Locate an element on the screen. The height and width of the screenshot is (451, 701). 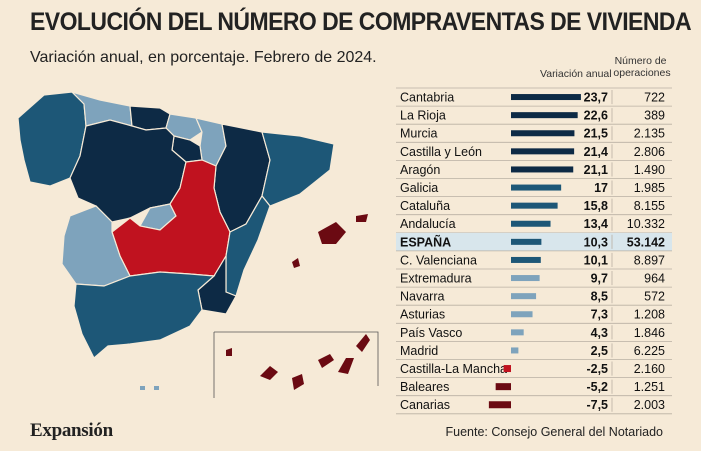
variation-value: 4,3 is located at coordinates (599, 333).